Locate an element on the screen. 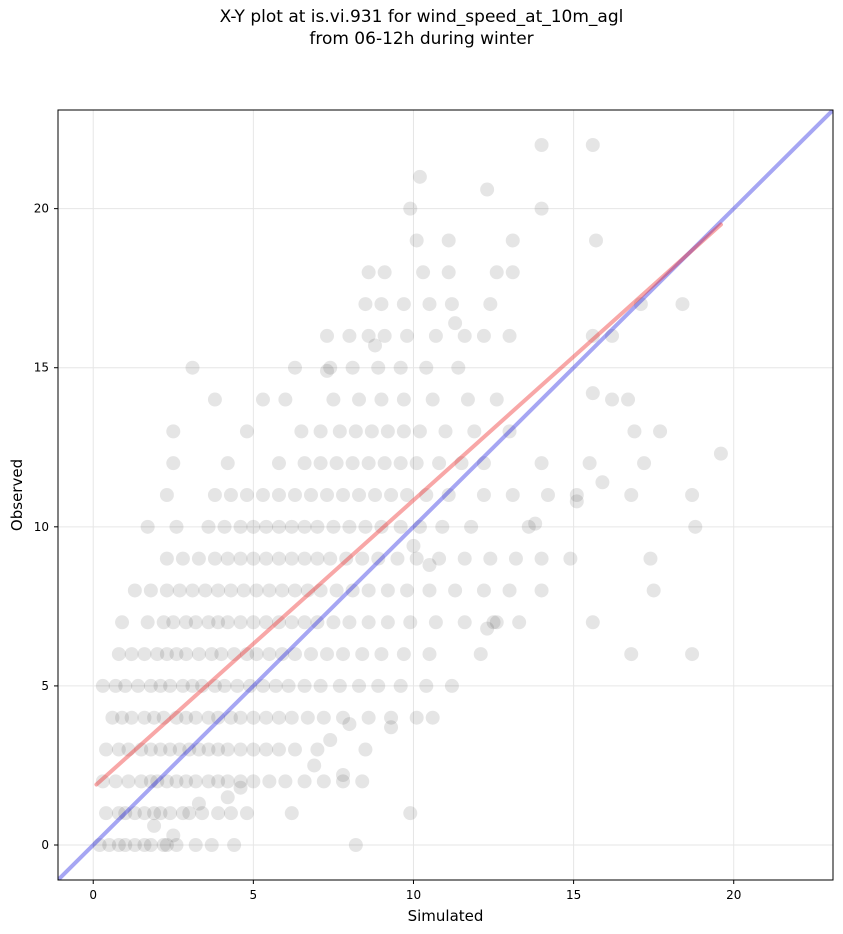  y-tick-label: 0 is located at coordinates (45, 845).